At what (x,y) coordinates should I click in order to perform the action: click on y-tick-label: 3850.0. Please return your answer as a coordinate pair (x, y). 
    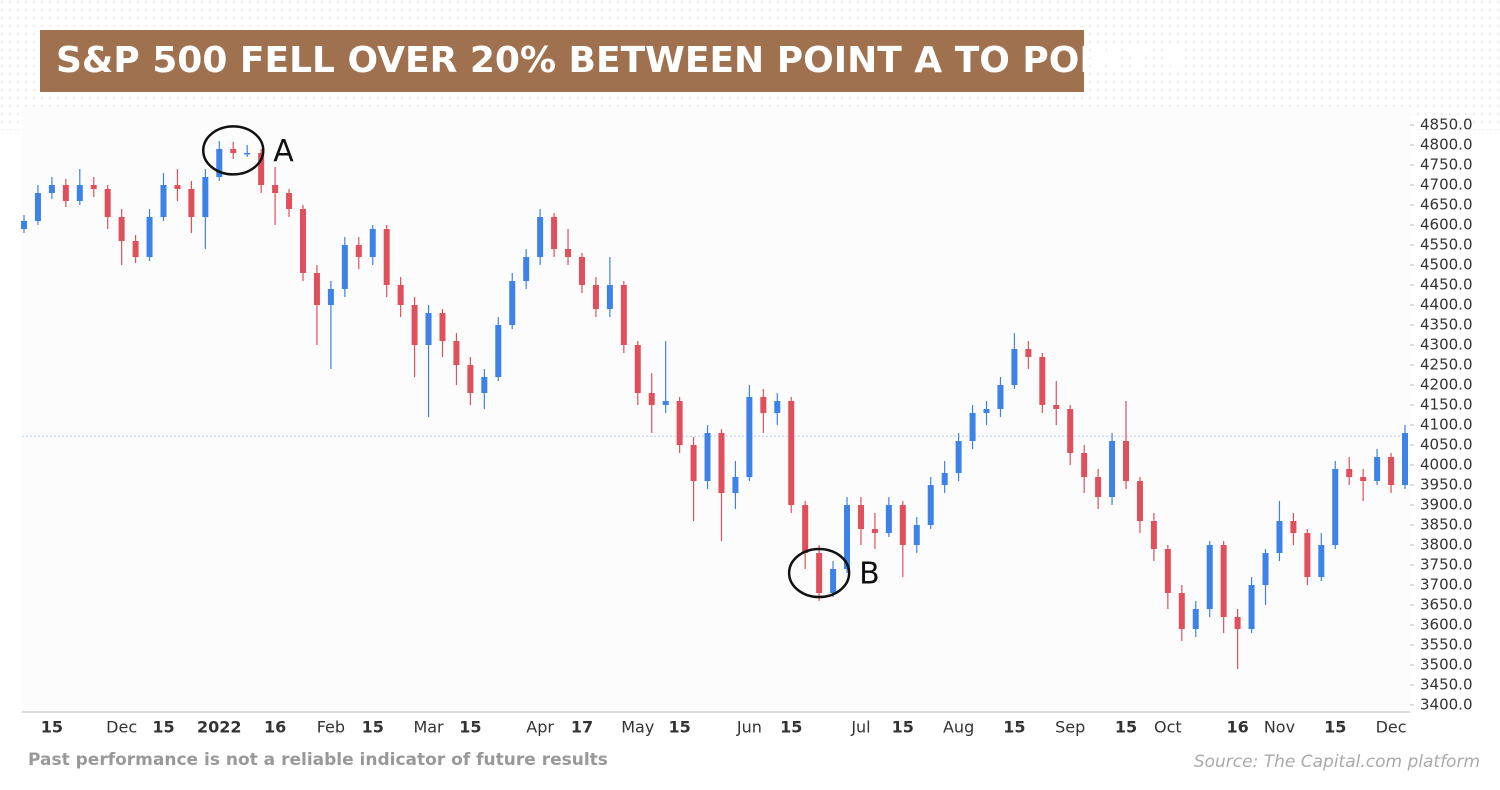
    Looking at the image, I should click on (1446, 525).